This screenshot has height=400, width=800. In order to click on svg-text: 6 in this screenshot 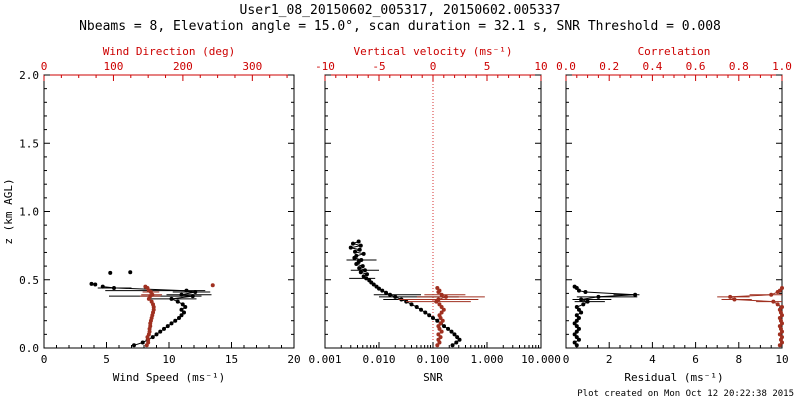, I will do `click(695, 359)`.